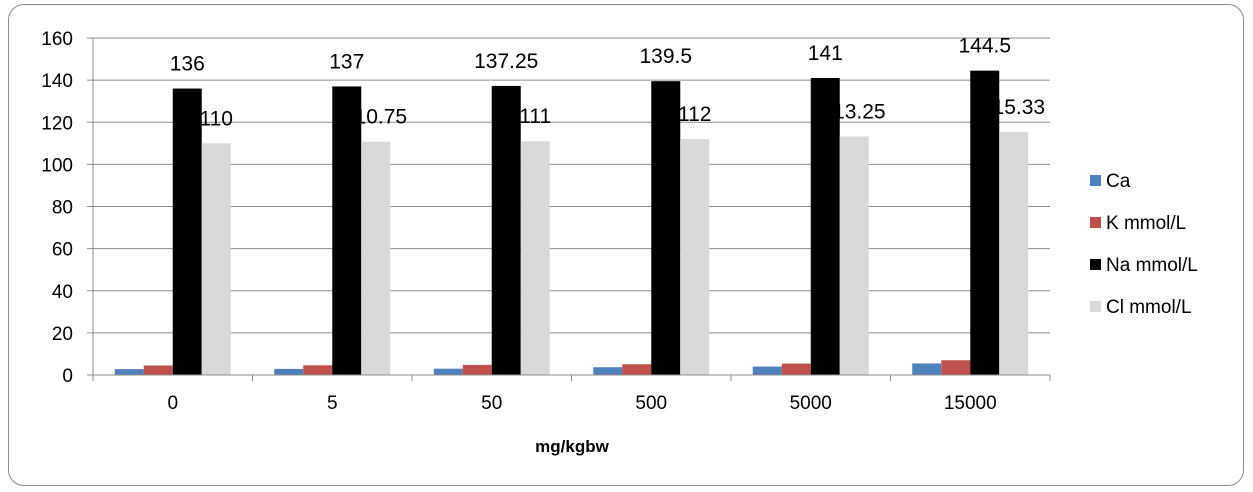 The width and height of the screenshot is (1253, 492). What do you see at coordinates (491, 403) in the screenshot?
I see `x-tick-label: 50` at bounding box center [491, 403].